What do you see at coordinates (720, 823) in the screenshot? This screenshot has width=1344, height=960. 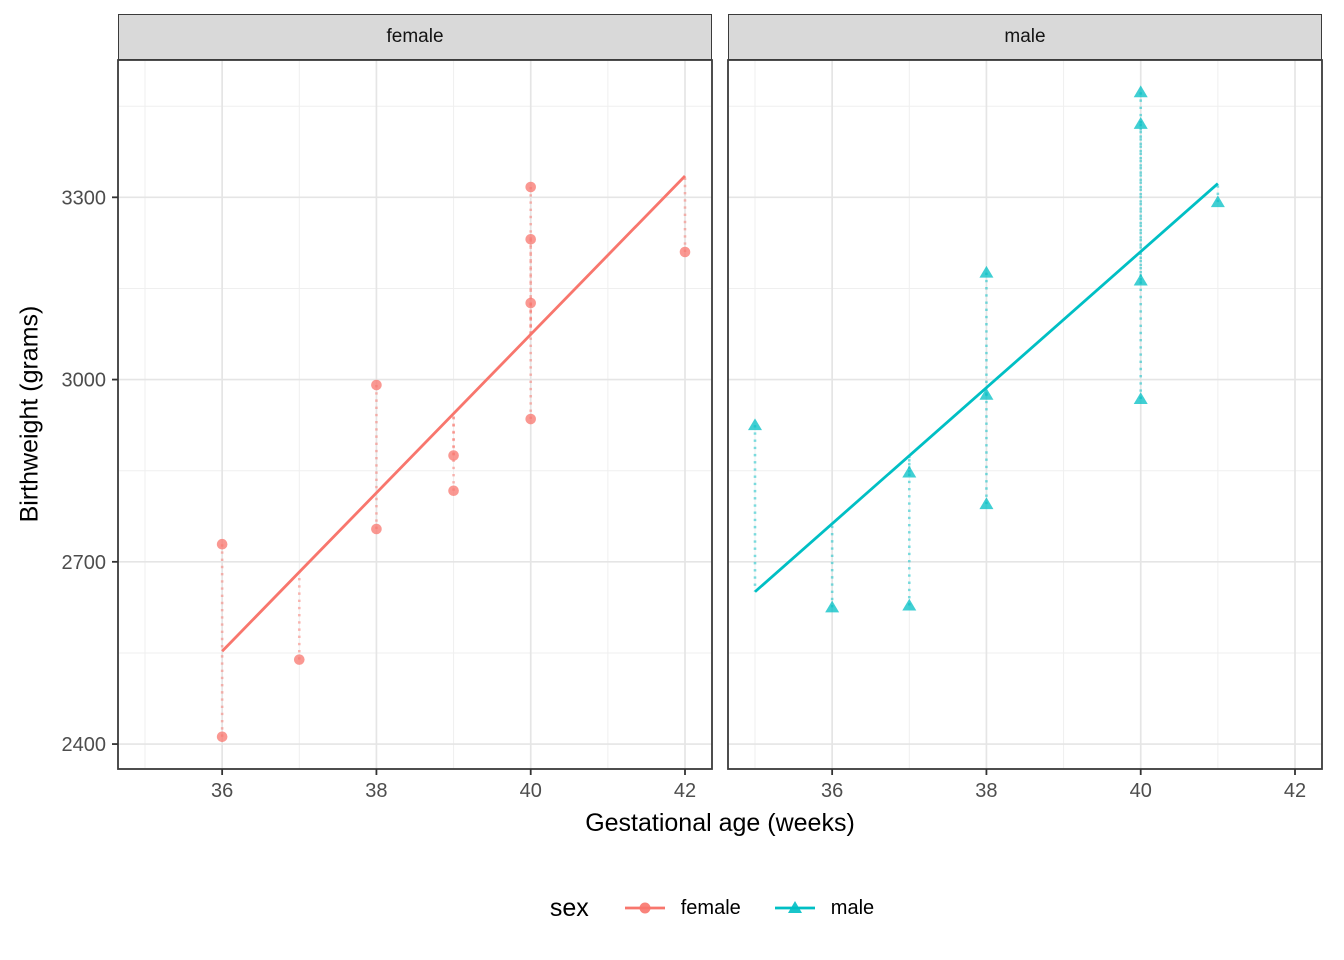 I see `x-axis-title: Gestational age (weeks)` at bounding box center [720, 823].